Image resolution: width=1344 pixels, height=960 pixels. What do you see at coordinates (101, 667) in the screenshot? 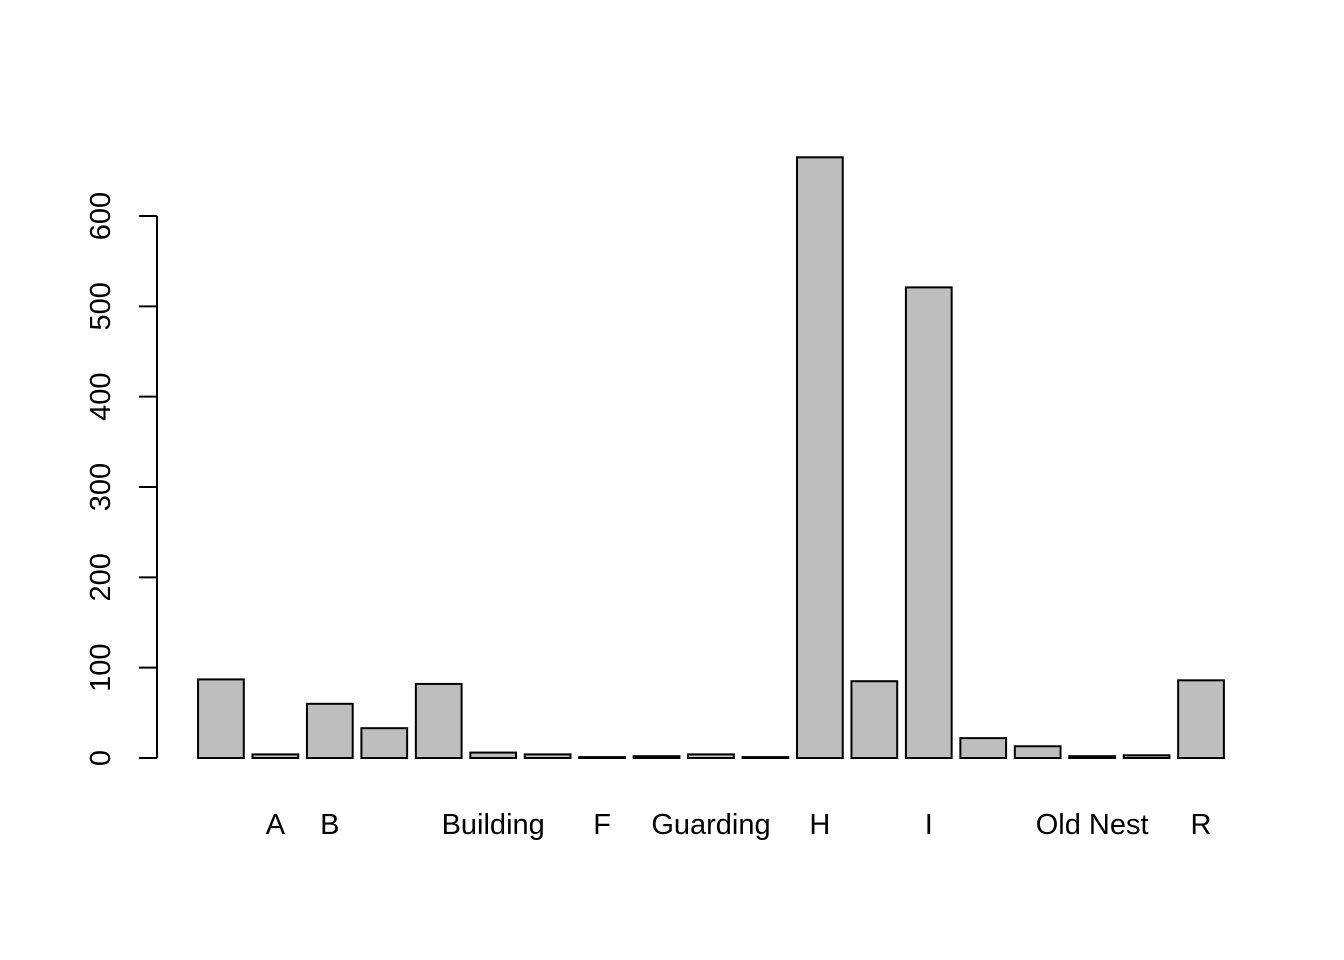
I see `y-tick-label: 100` at bounding box center [101, 667].